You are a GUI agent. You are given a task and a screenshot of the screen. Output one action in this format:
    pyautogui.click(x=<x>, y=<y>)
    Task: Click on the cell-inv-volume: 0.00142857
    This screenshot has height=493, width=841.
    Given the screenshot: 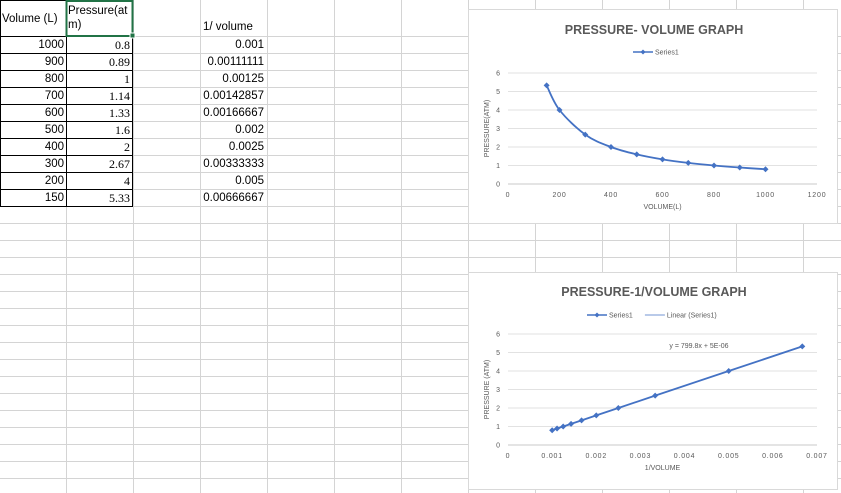 What is the action you would take?
    pyautogui.click(x=233, y=95)
    